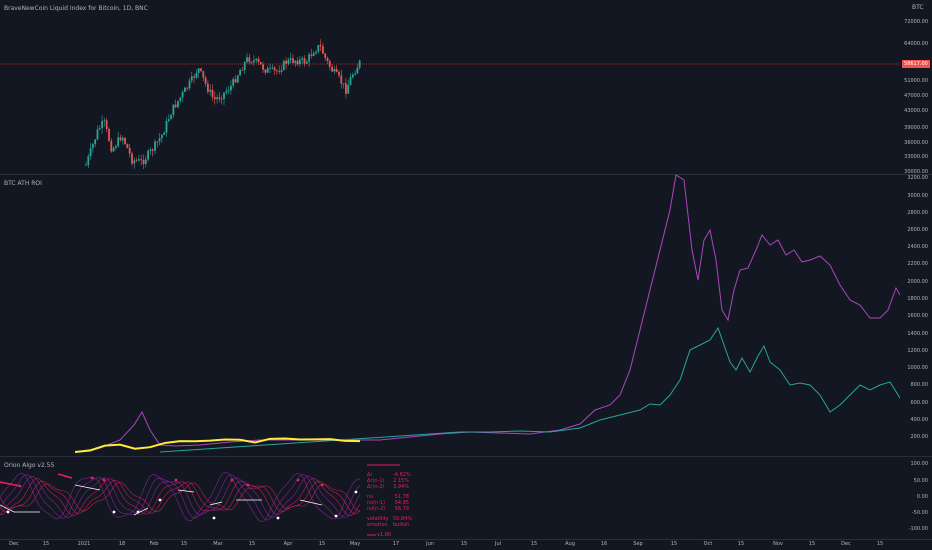  Describe the element at coordinates (370, 475) in the screenshot. I see `stat-key: Δr` at that location.